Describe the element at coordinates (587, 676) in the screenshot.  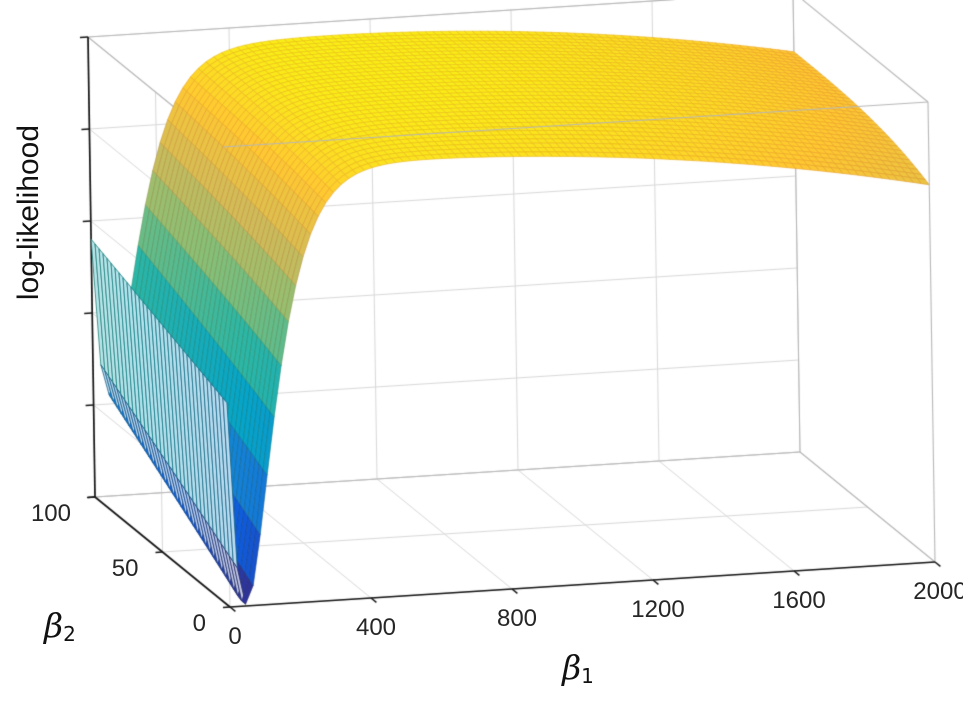
I see `x-axis-title-subscript: 1` at that location.